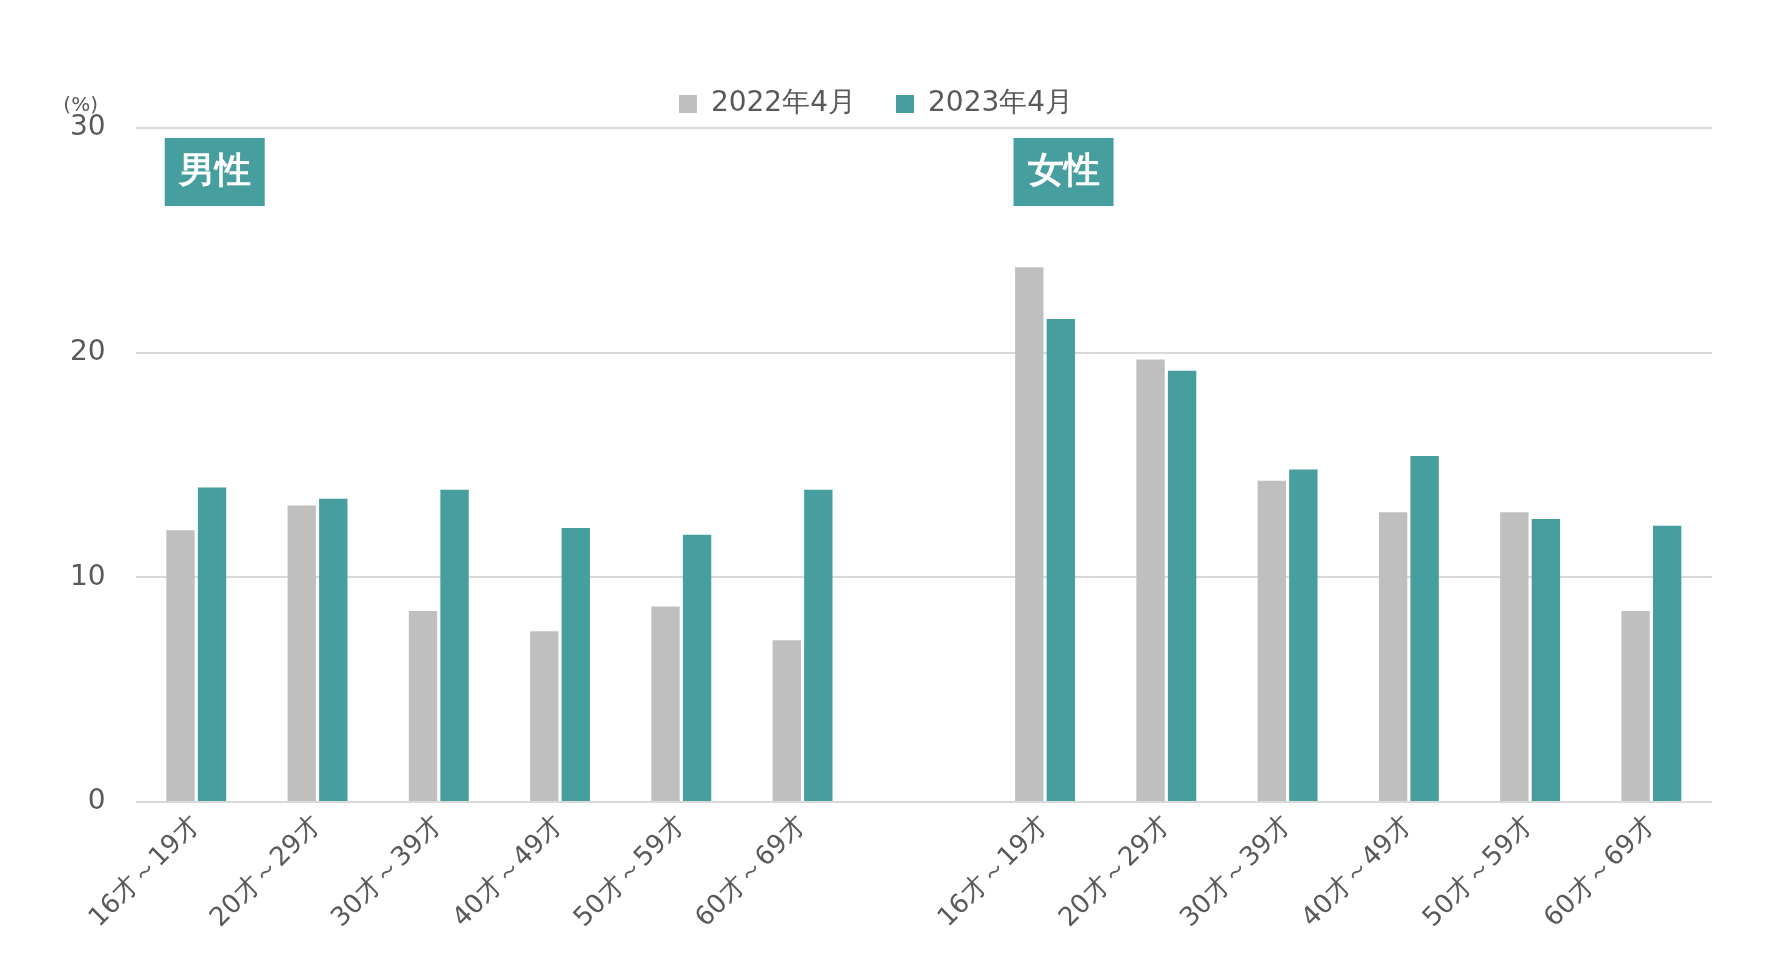 Image resolution: width=1782 pixels, height=962 pixels. What do you see at coordinates (783, 102) in the screenshot?
I see `legend-label: 2022年4月` at bounding box center [783, 102].